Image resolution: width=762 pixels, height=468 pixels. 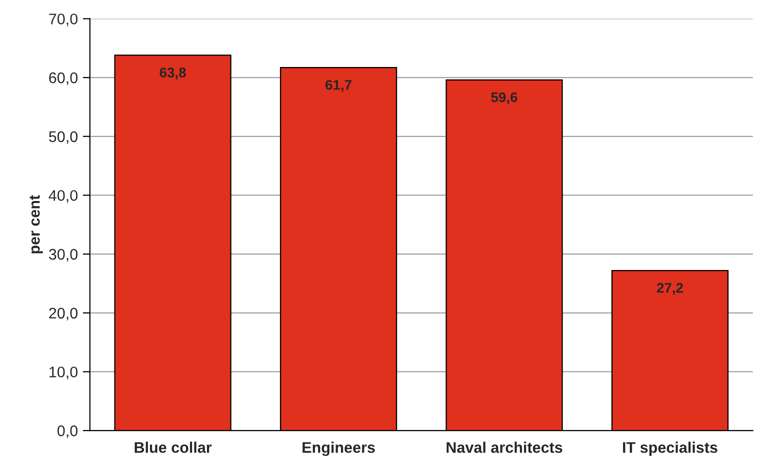 What do you see at coordinates (173, 447) in the screenshot?
I see `x-tick-label: Blue collar` at bounding box center [173, 447].